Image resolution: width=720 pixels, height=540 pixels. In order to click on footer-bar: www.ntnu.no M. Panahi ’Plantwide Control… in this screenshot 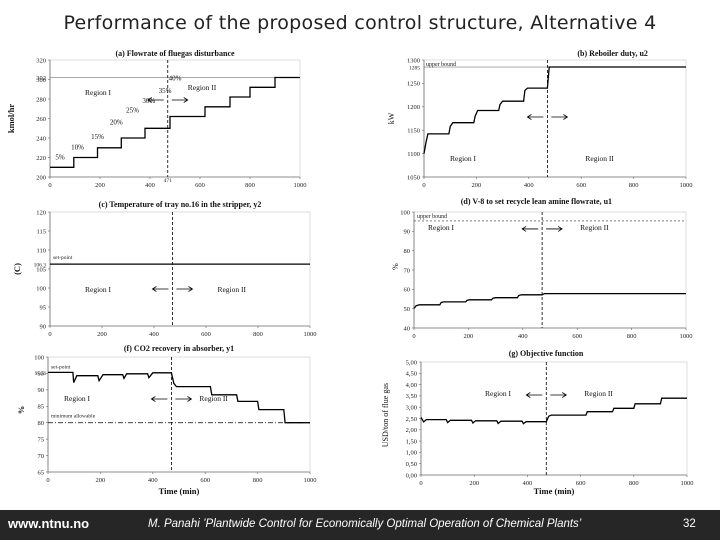, I will do `click(360, 525)`.